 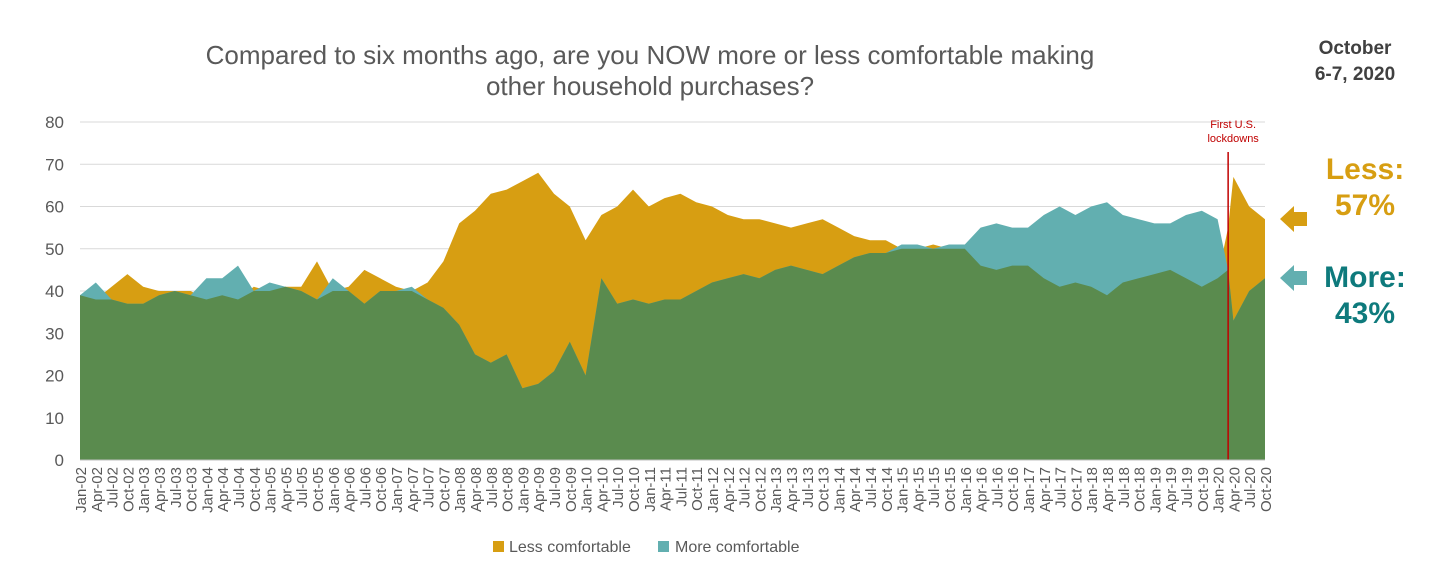 I want to click on x-tick-label: Jul-12, so click(x=745, y=487).